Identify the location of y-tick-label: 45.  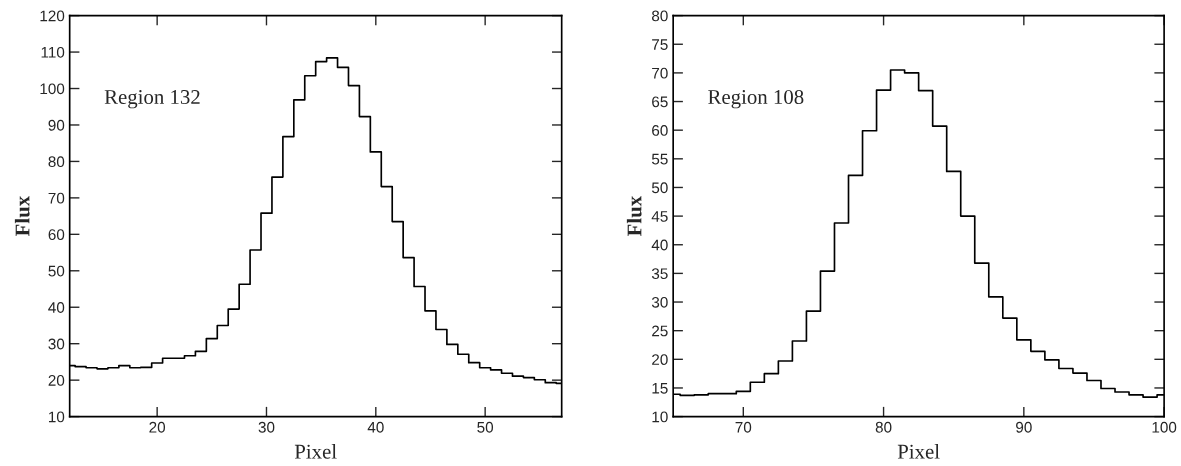
(659, 216).